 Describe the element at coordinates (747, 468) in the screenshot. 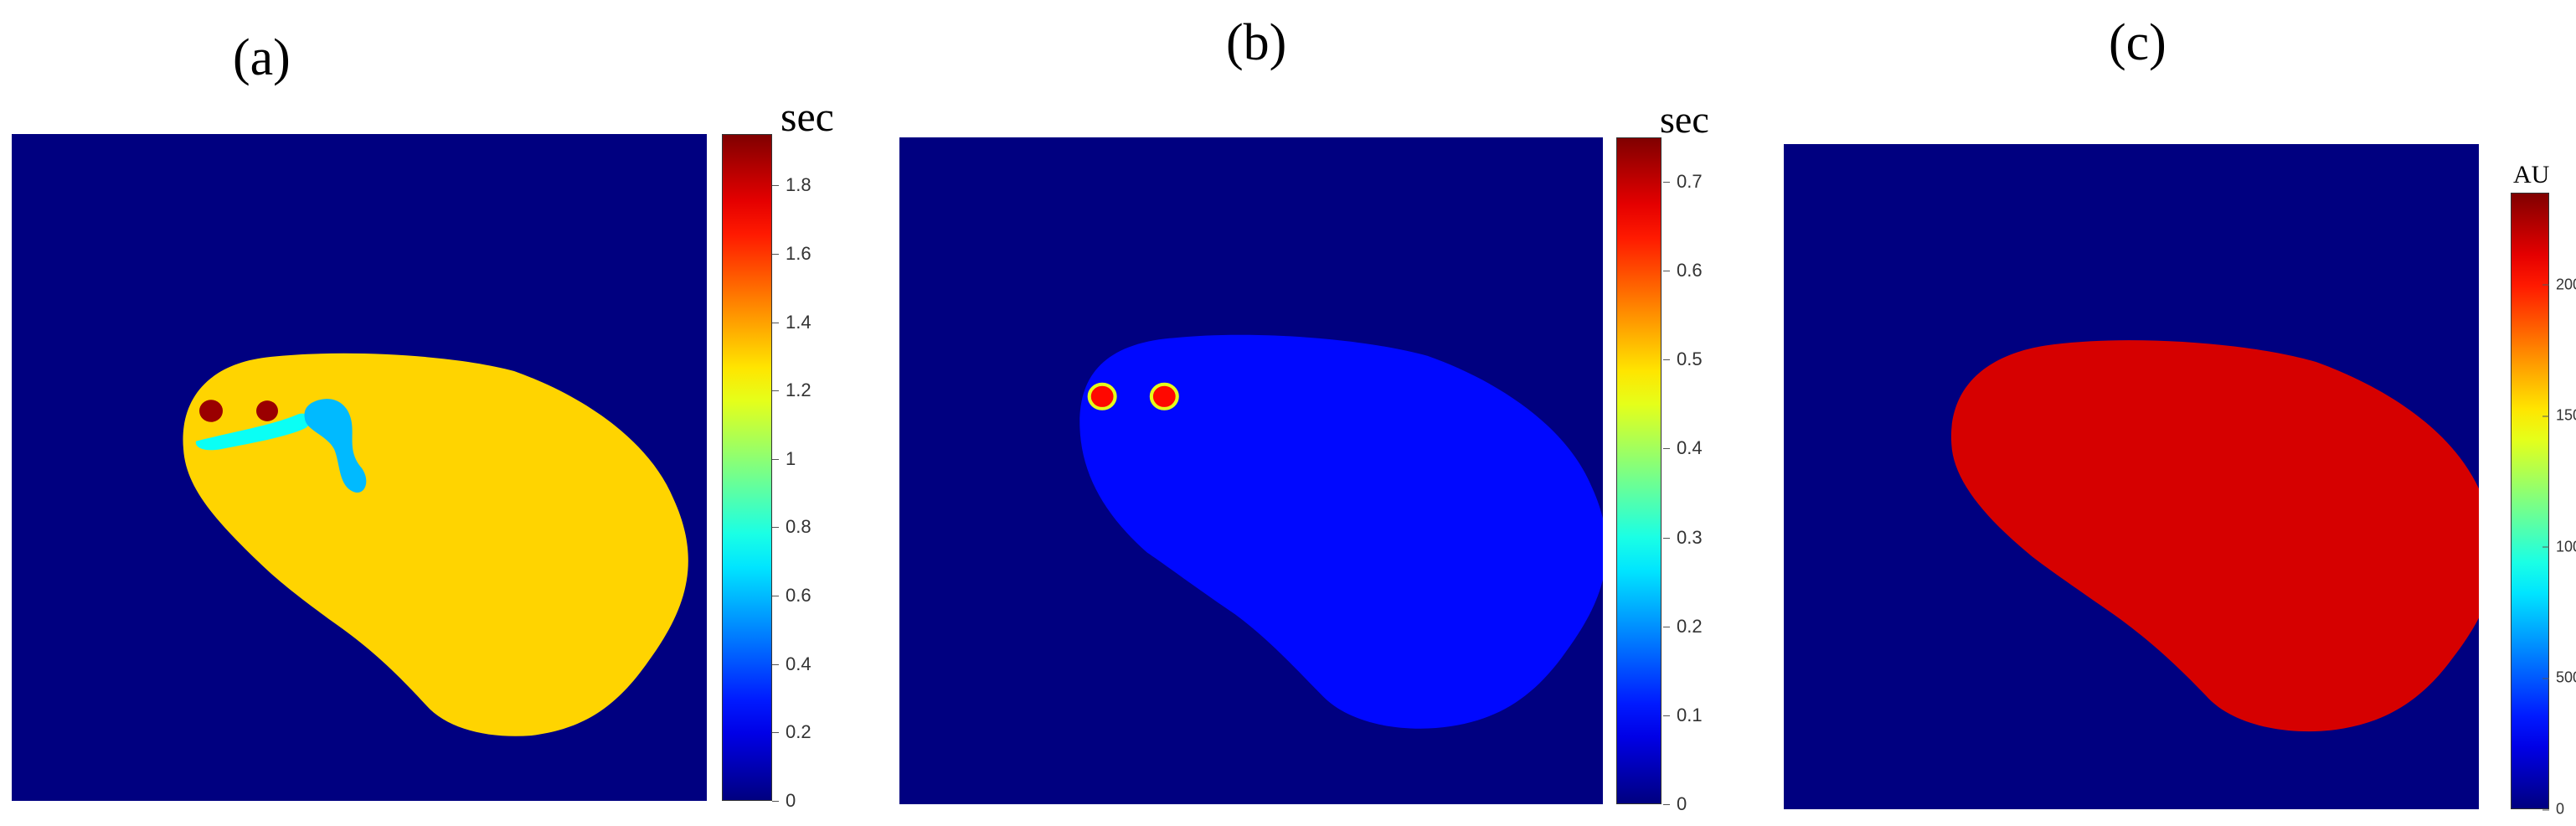

I see `colorbar-a` at that location.